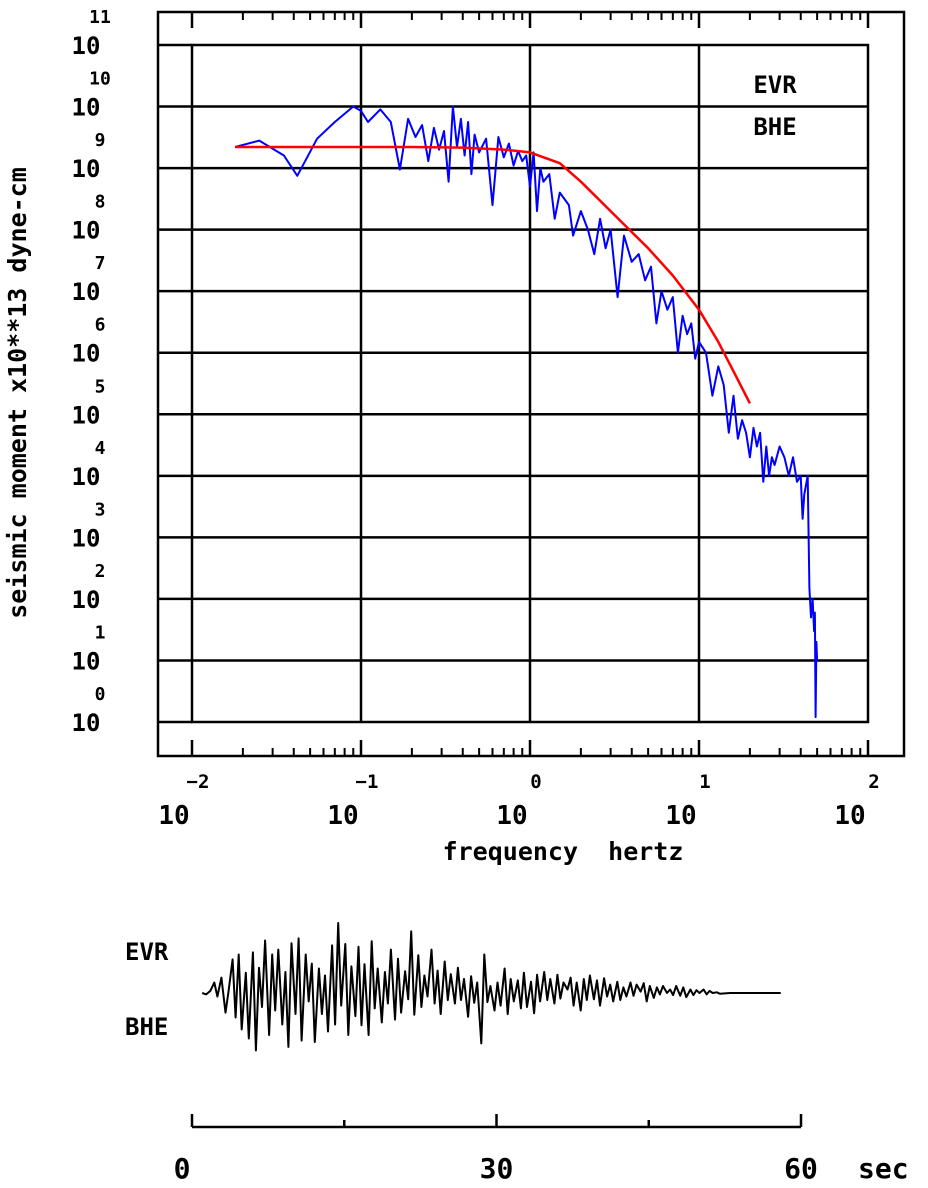 The image size is (928, 1188). What do you see at coordinates (17, 393) in the screenshot?
I see `y-axis-label: seismic moment x10**13 dyne-cm` at bounding box center [17, 393].